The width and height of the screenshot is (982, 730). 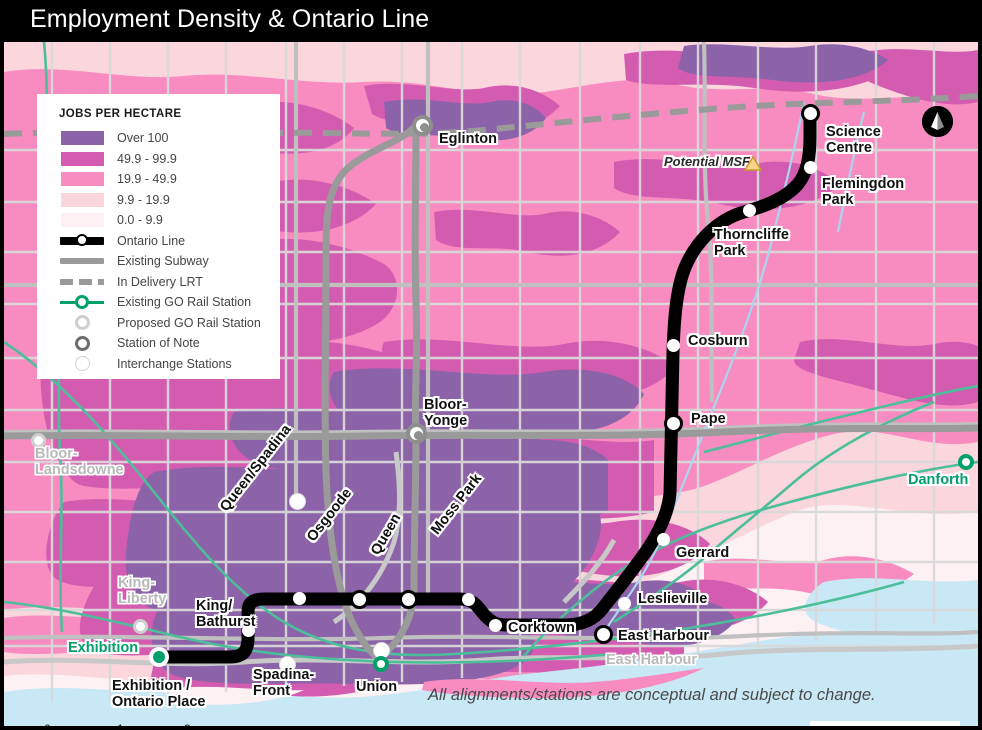 I want to click on legend-symbol-label-2: In Delivery LRT, so click(x=160, y=281).